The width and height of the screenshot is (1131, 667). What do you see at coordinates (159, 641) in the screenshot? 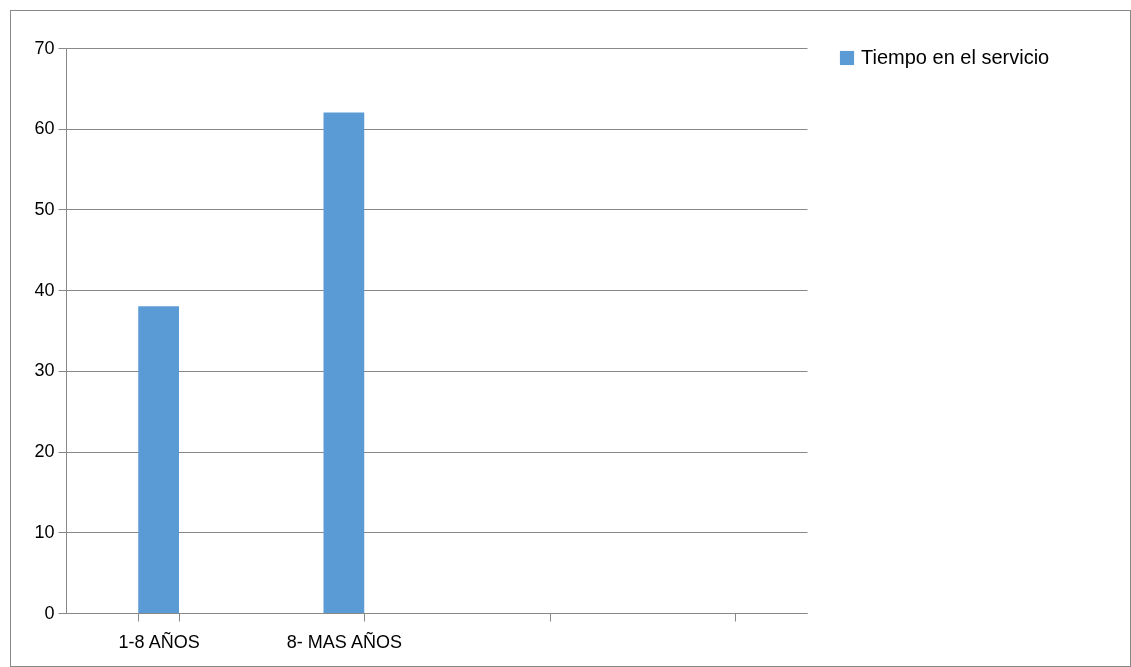
I see `x-tick-label: 1-8 AÑOS` at bounding box center [159, 641].